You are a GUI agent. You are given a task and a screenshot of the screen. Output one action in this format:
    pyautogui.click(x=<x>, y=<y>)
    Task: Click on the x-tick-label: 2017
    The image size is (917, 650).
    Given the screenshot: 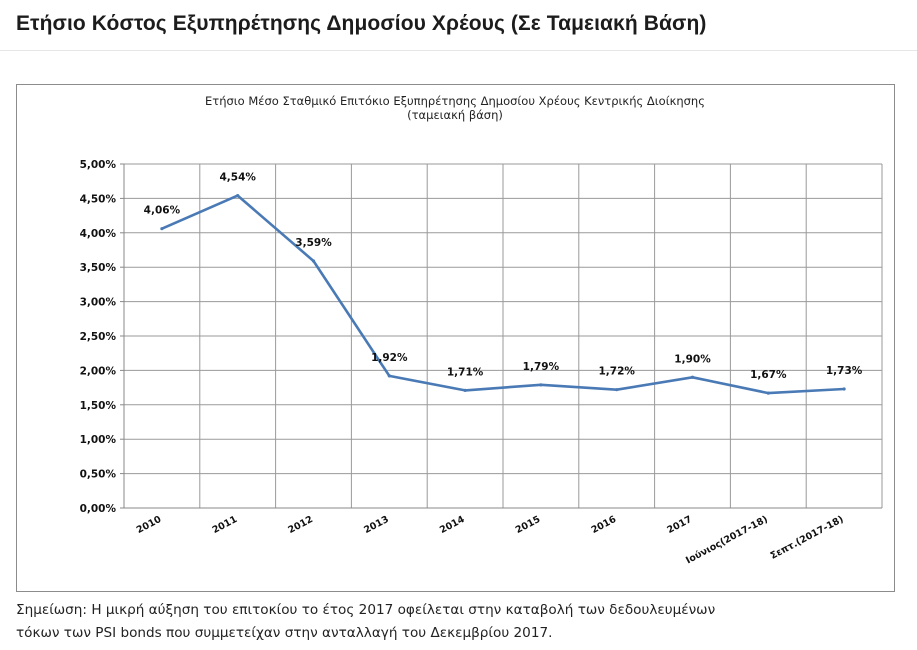 What is the action you would take?
    pyautogui.click(x=679, y=525)
    